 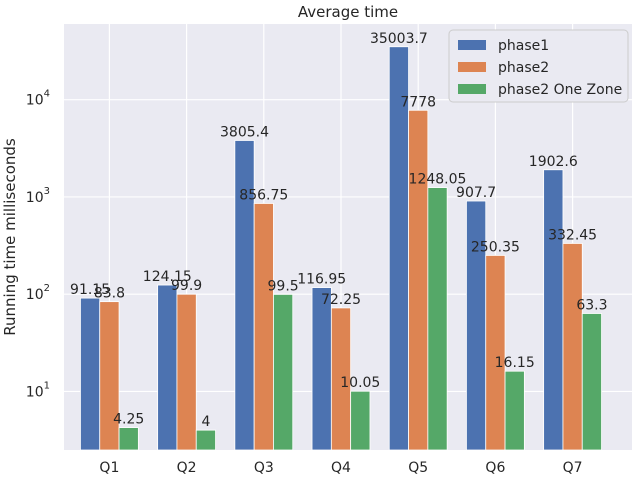 I want to click on legend-box, so click(x=538, y=66).